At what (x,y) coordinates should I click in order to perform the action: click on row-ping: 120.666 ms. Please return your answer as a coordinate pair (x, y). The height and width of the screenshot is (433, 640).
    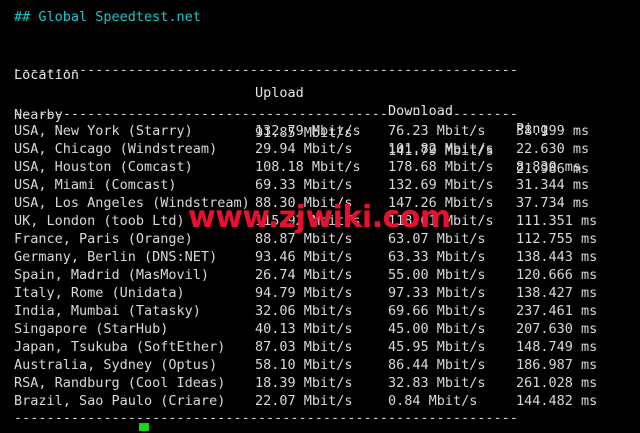
    Looking at the image, I should click on (557, 275).